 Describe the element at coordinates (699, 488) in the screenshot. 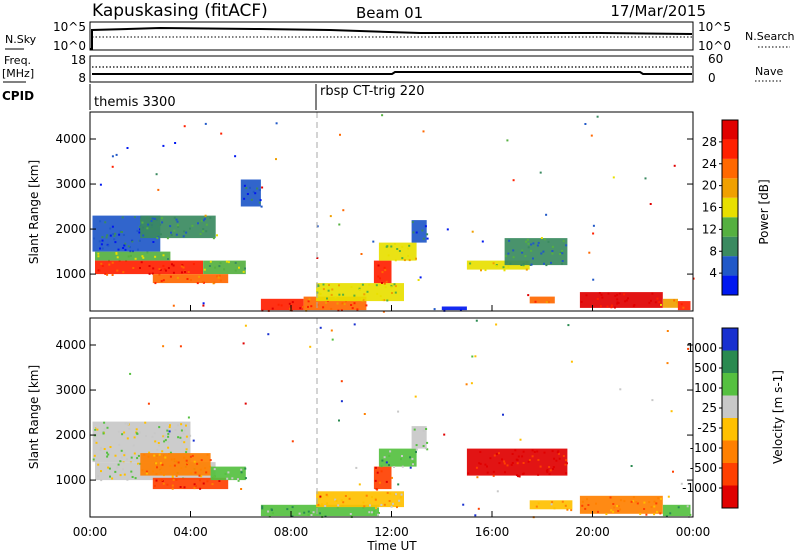

I see `velocity-colorbar-tick-label: -1000` at that location.